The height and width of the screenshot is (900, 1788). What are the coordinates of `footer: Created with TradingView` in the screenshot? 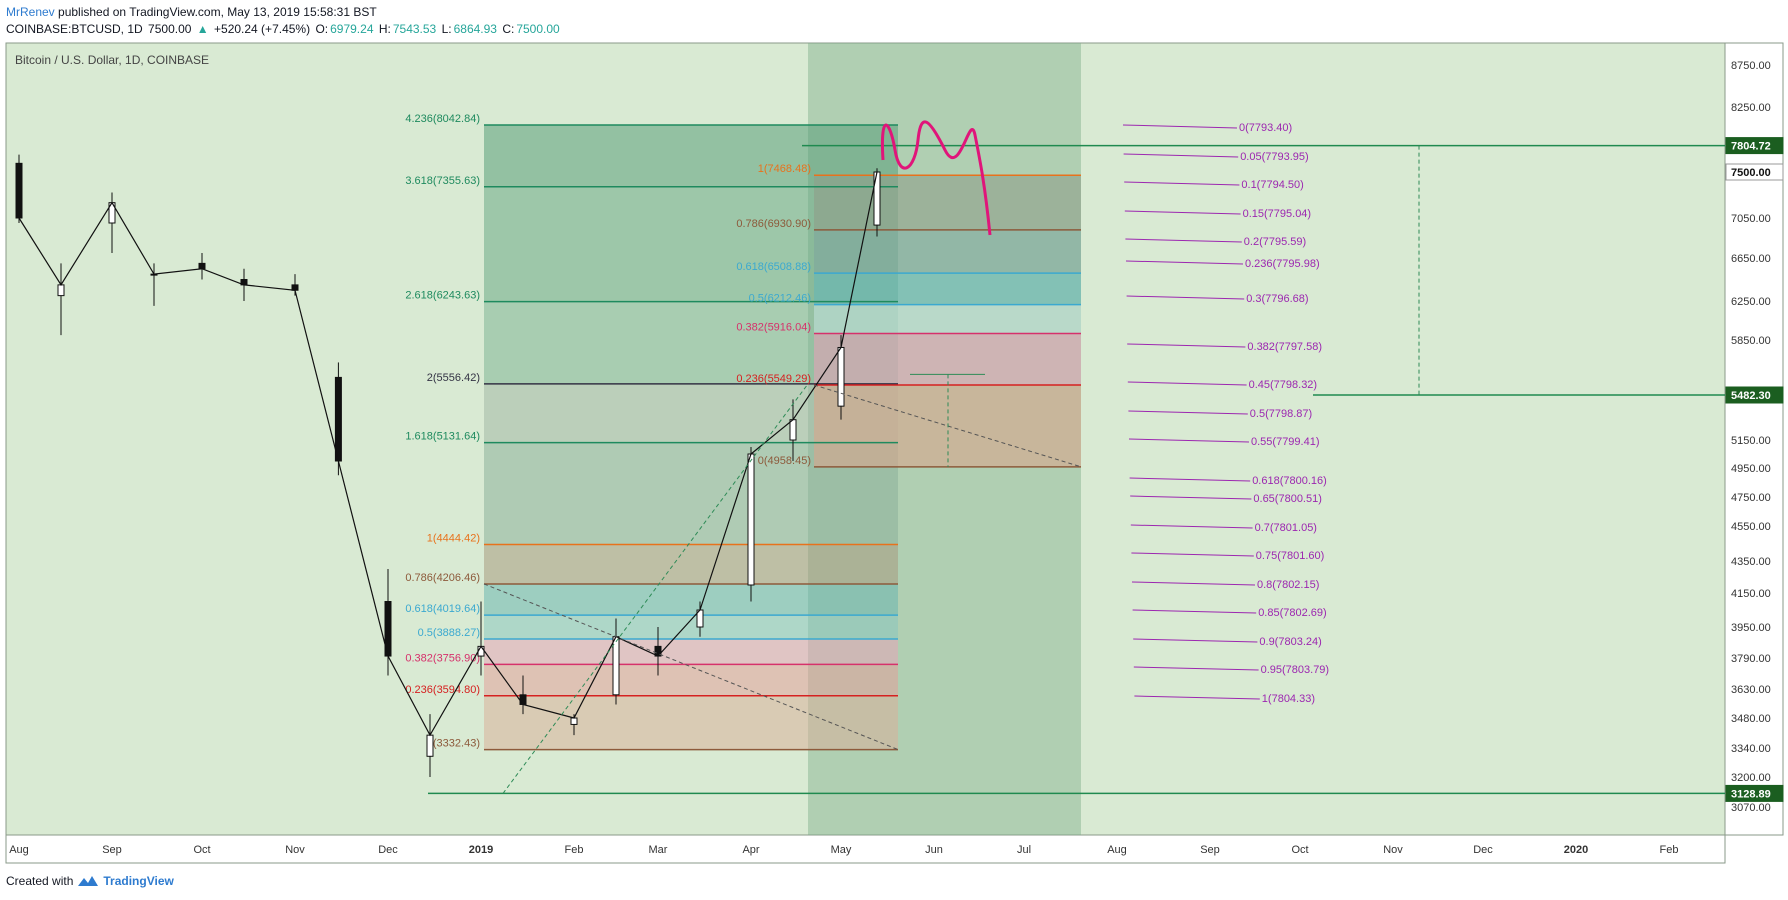 It's located at (90, 881).